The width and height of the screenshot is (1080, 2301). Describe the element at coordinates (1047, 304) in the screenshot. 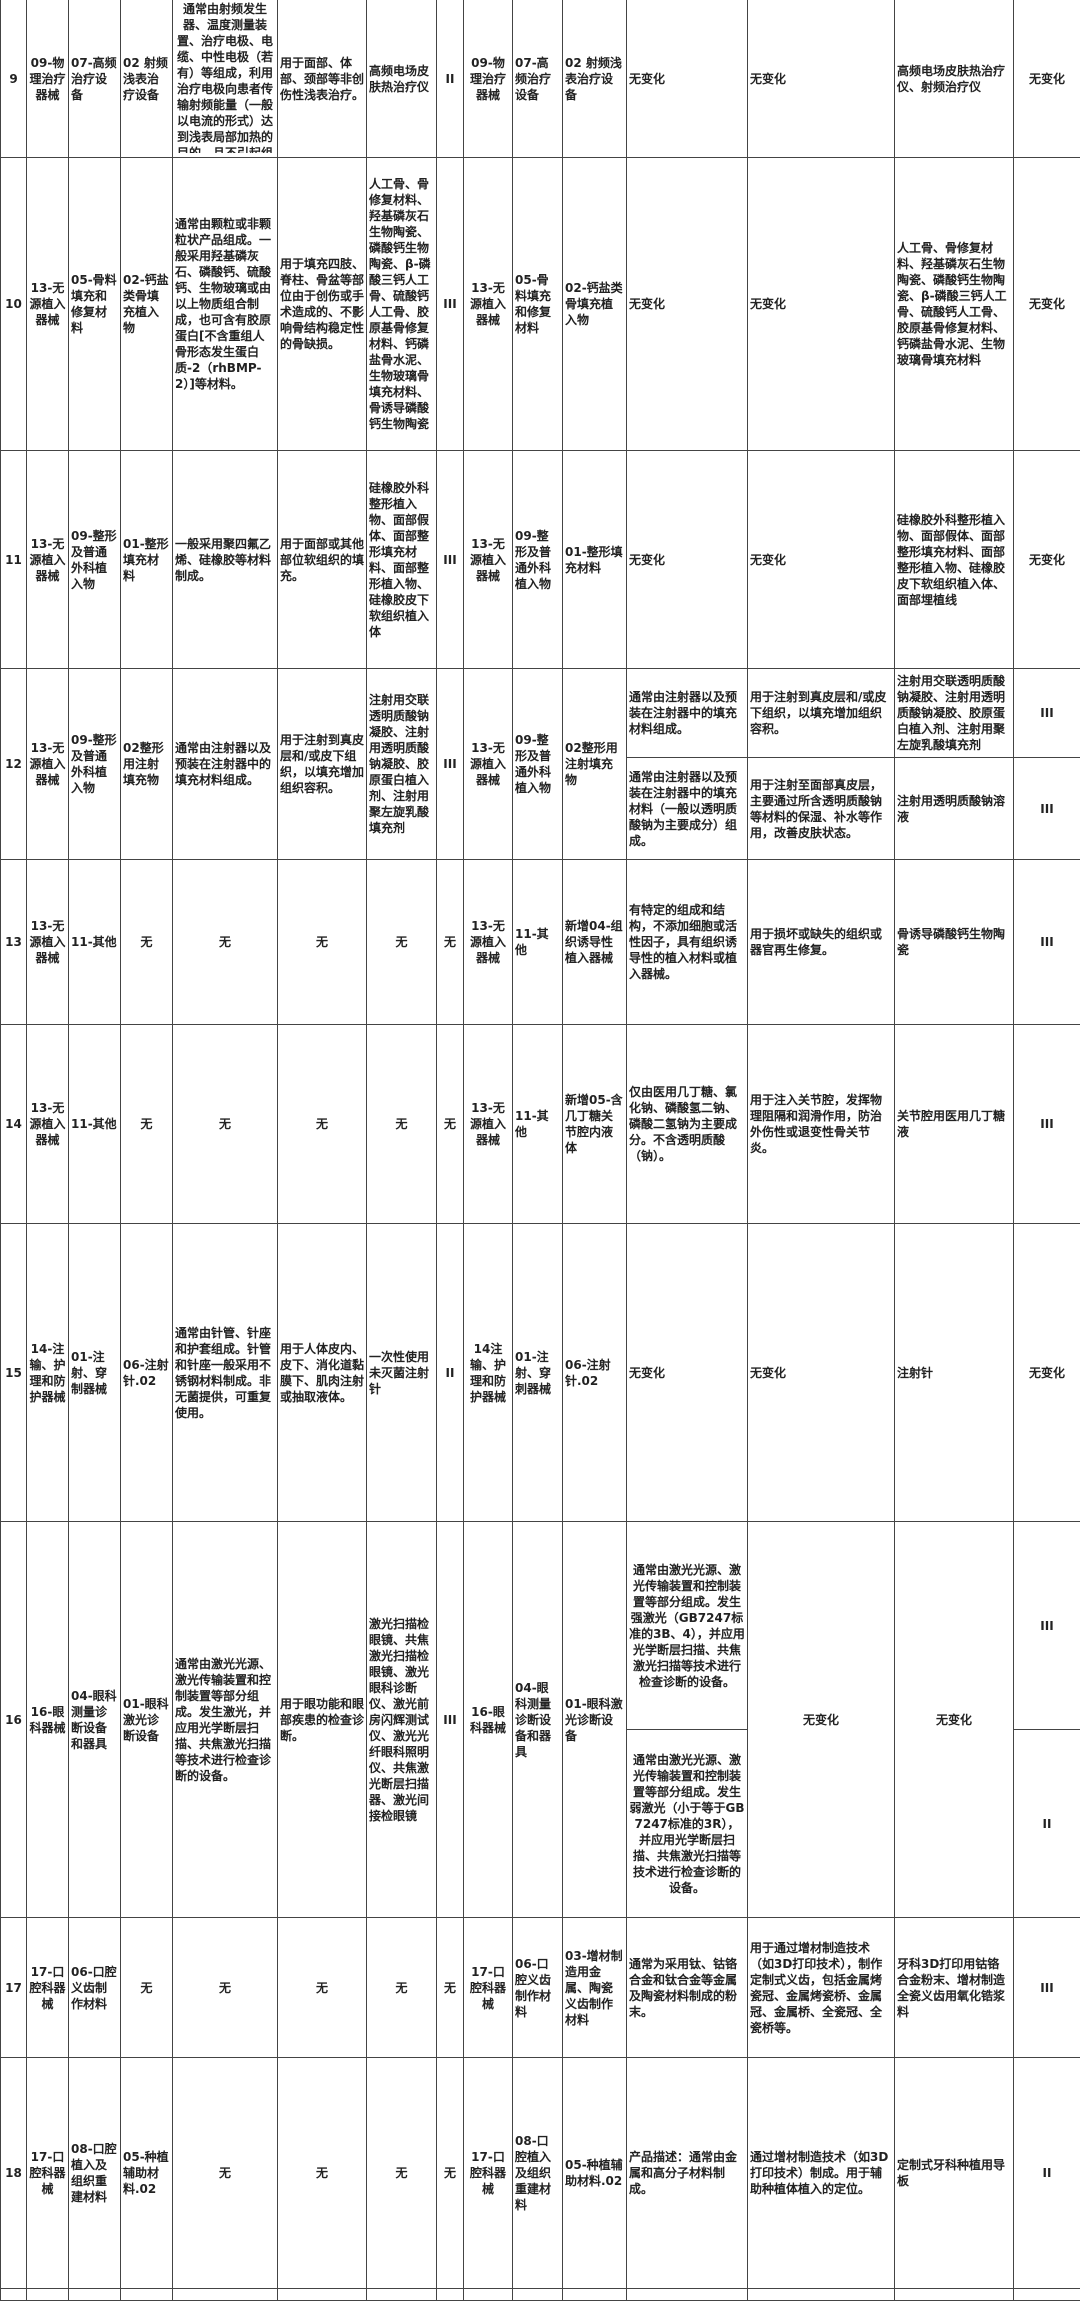

I see `new-class-cell: 无变化` at that location.